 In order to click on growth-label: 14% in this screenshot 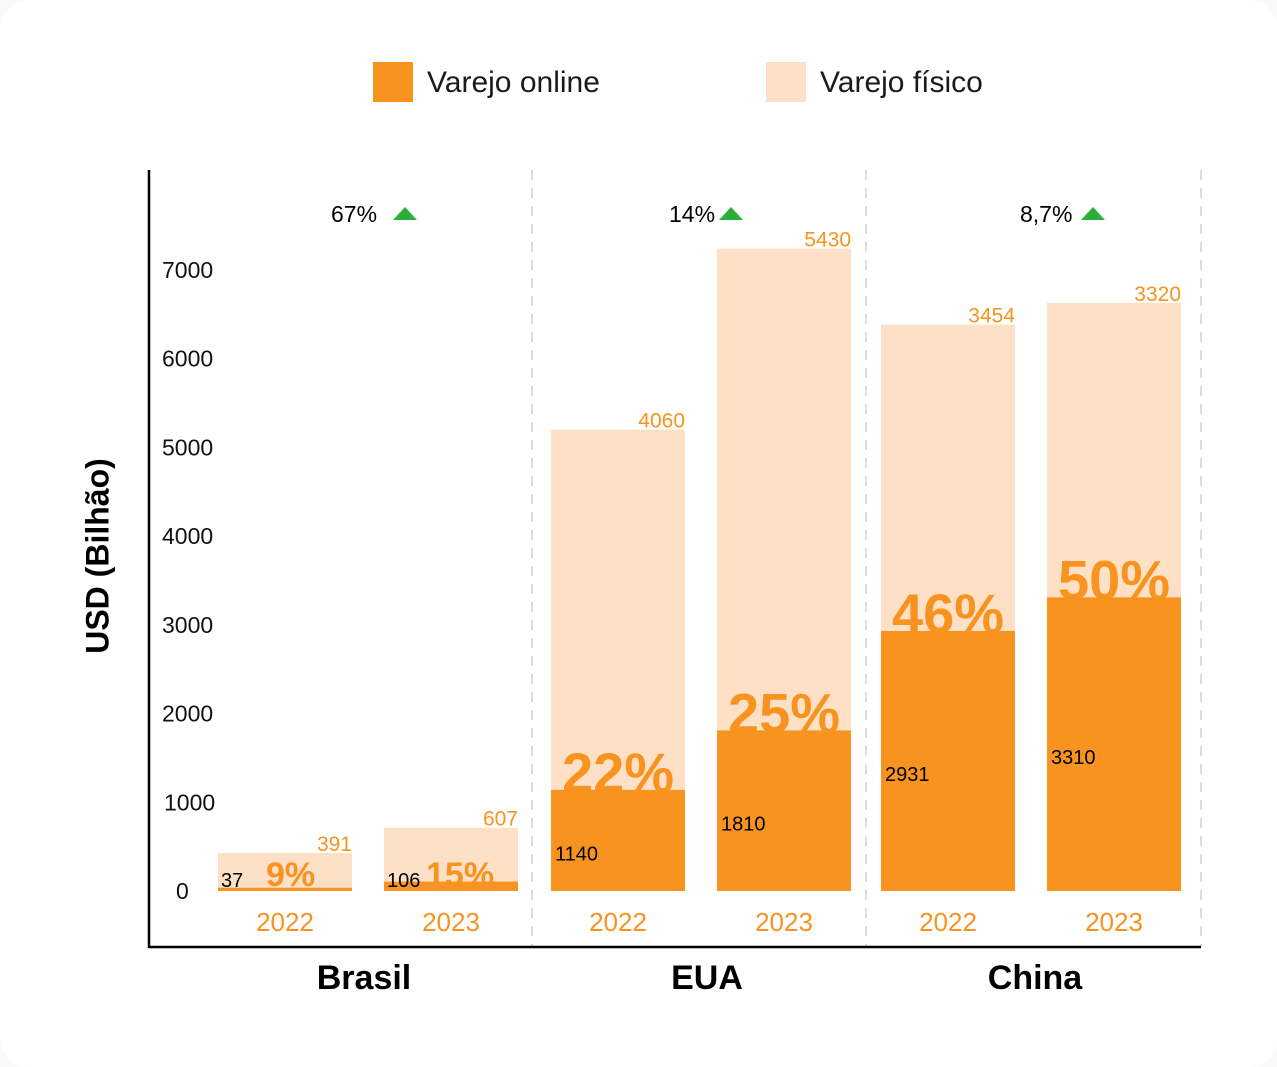, I will do `click(692, 214)`.